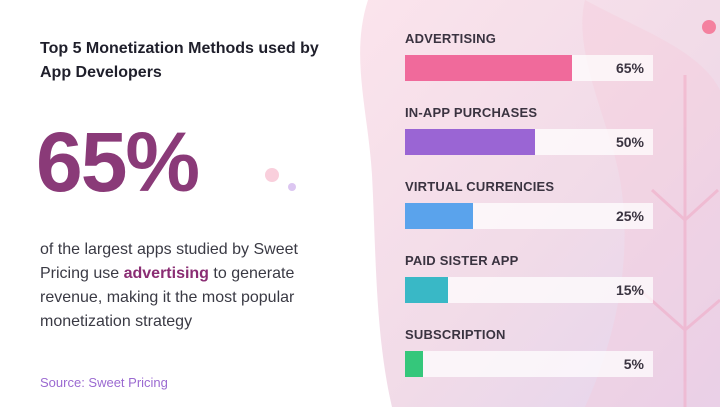 The image size is (720, 407). What do you see at coordinates (629, 142) in the screenshot?
I see `bar-value-label: 50%` at bounding box center [629, 142].